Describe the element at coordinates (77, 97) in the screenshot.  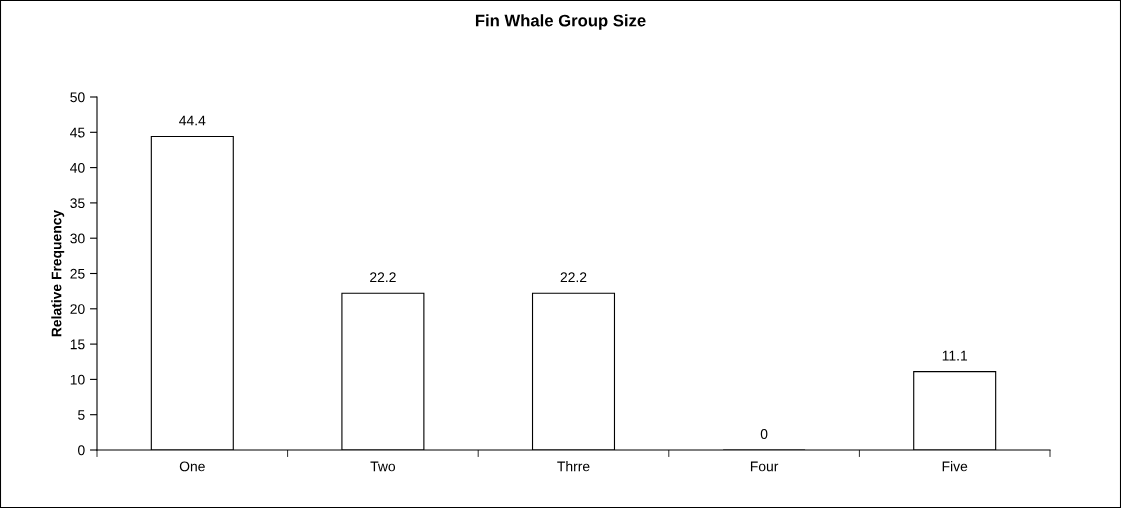
I see `y-tick-label: 50` at that location.